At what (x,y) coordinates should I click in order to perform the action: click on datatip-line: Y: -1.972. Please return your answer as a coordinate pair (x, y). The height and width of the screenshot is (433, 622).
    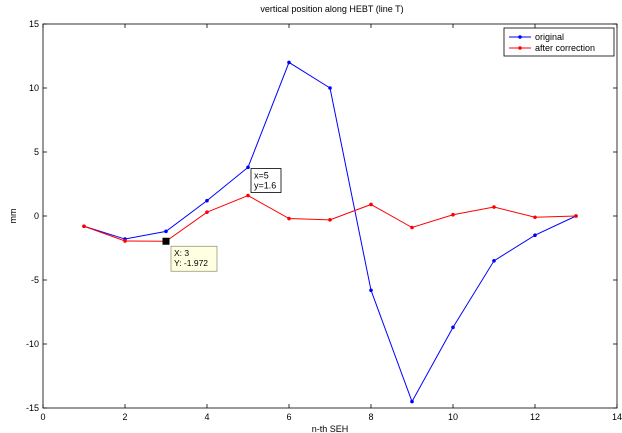
    Looking at the image, I should click on (191, 263).